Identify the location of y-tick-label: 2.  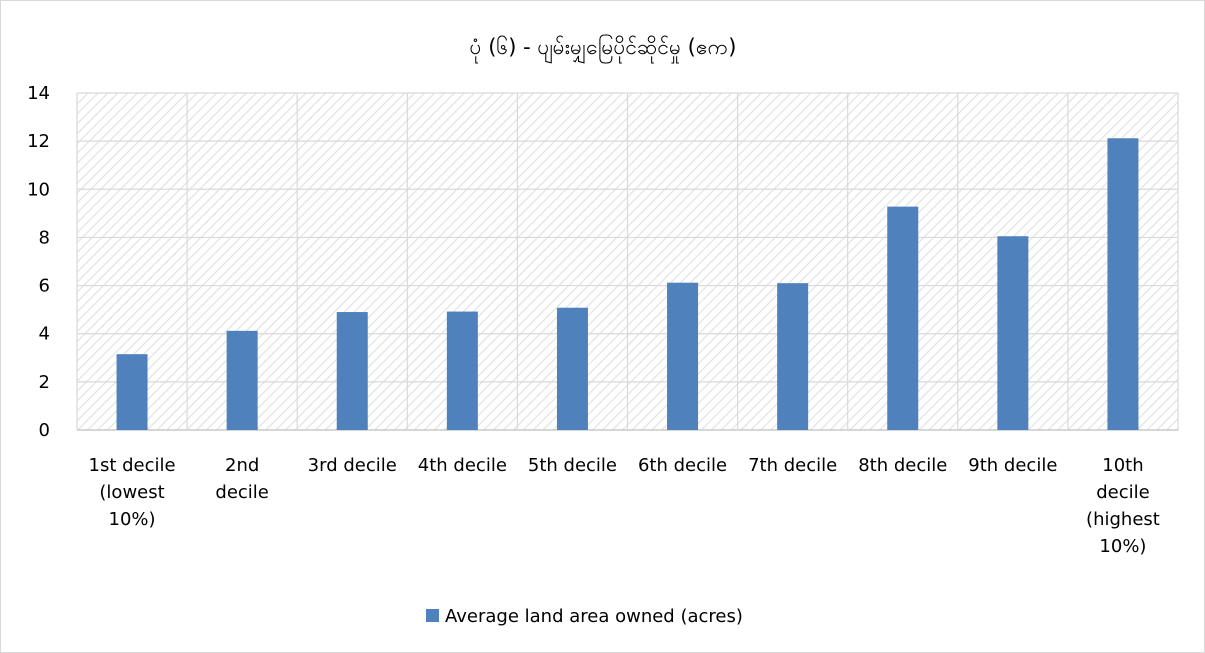
(44, 382).